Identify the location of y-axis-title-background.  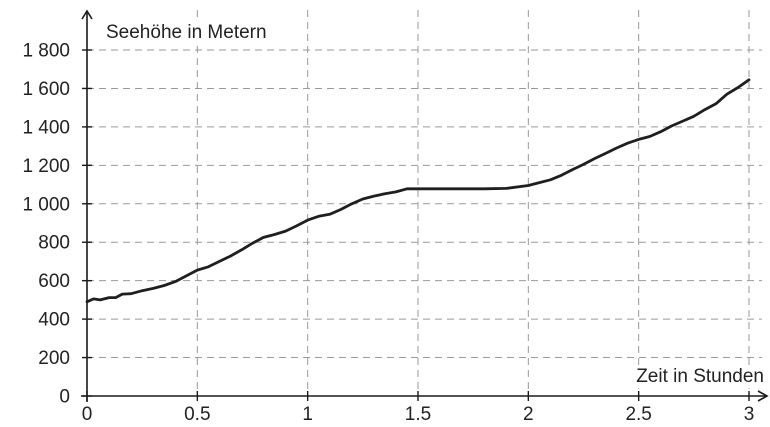
(186, 32).